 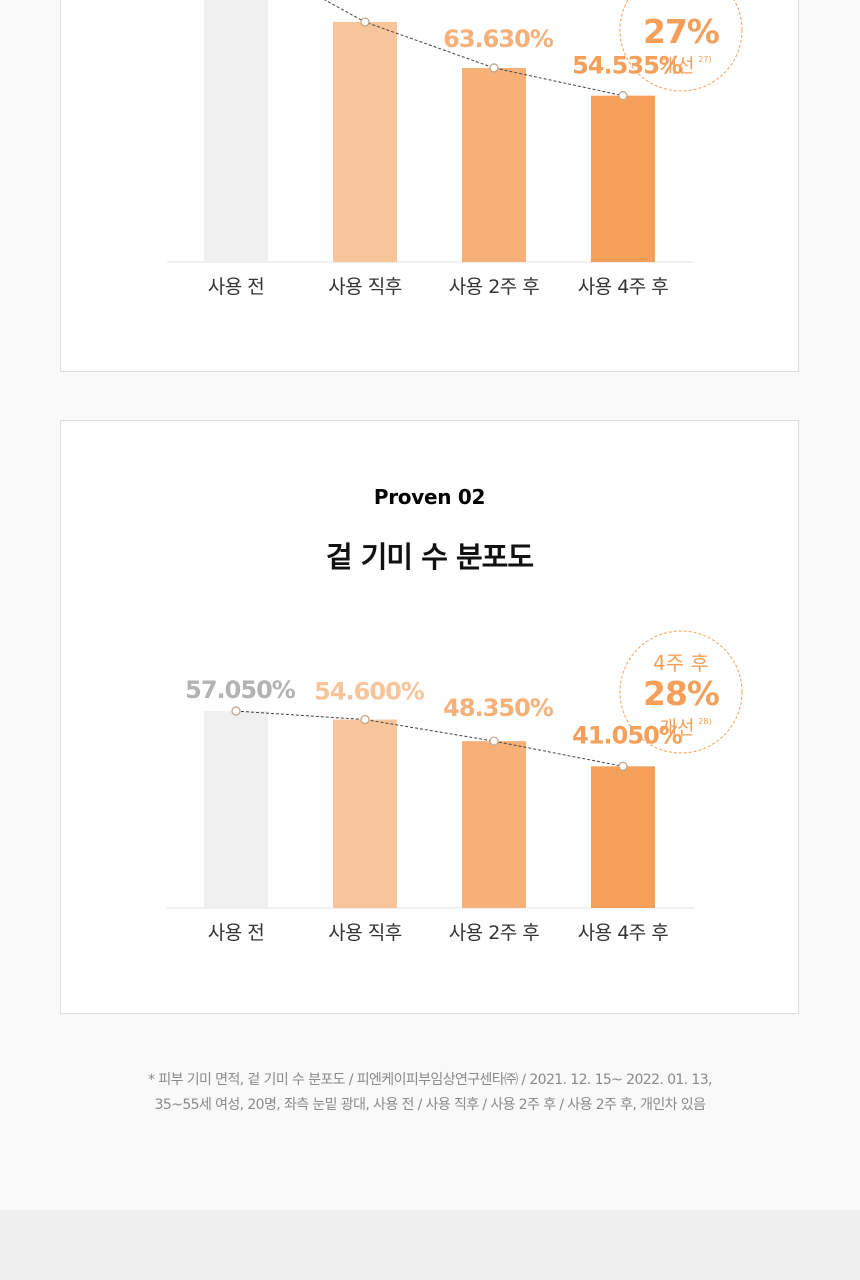 What do you see at coordinates (240, 690) in the screenshot?
I see `value-label: 57.050%` at bounding box center [240, 690].